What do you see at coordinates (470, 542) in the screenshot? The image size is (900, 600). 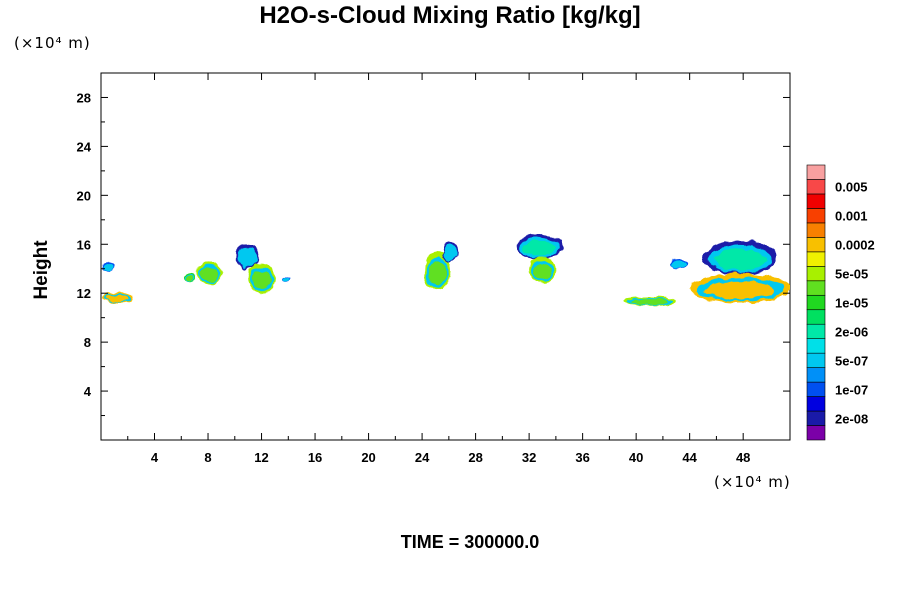 I see `time-footer: TIME = 300000.0` at bounding box center [470, 542].